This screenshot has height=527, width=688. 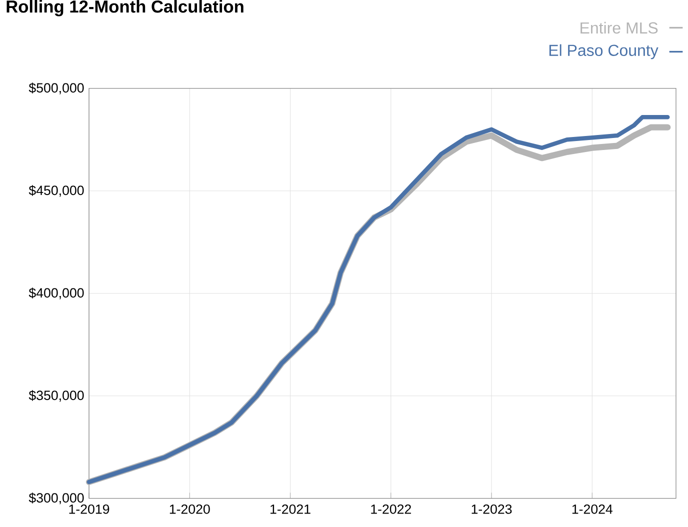 What do you see at coordinates (492, 509) in the screenshot?
I see `x-tick-label: 1-2023` at bounding box center [492, 509].